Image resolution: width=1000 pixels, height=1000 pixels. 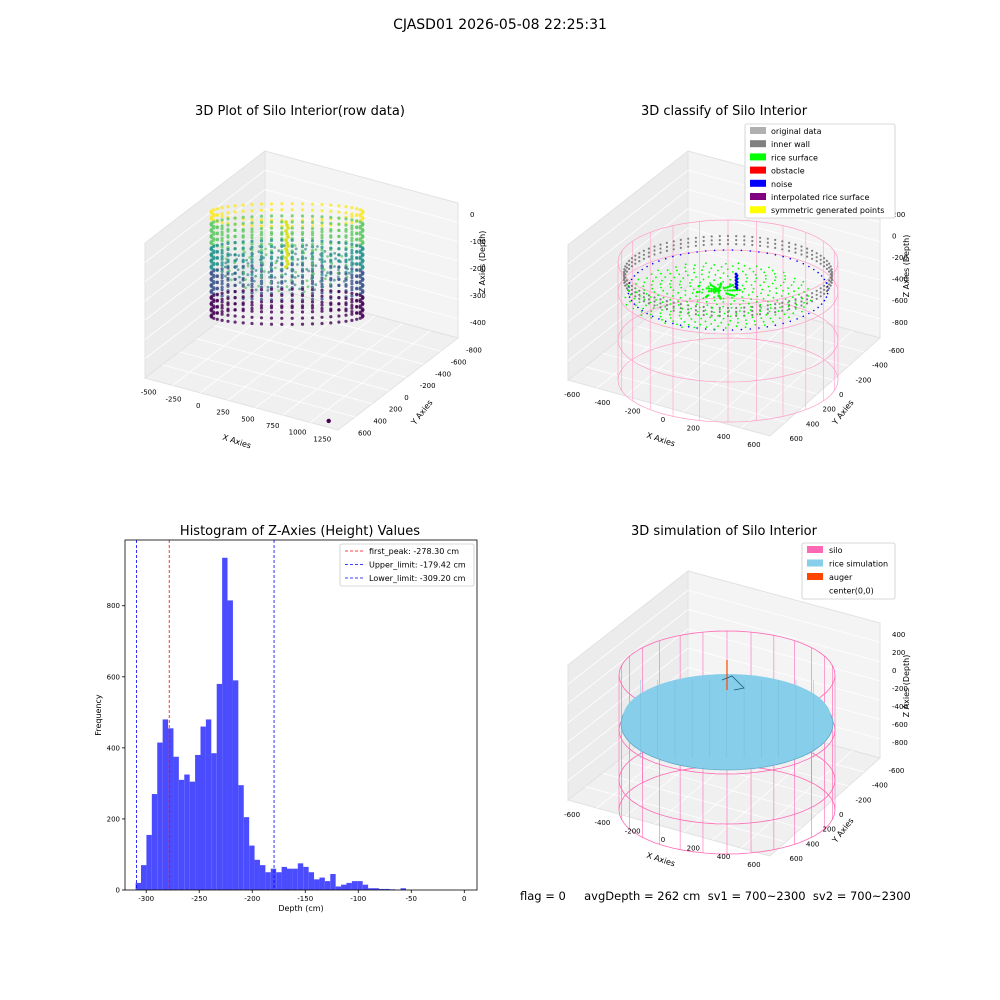 I want to click on wall-grid-line, so click(x=301, y=235).